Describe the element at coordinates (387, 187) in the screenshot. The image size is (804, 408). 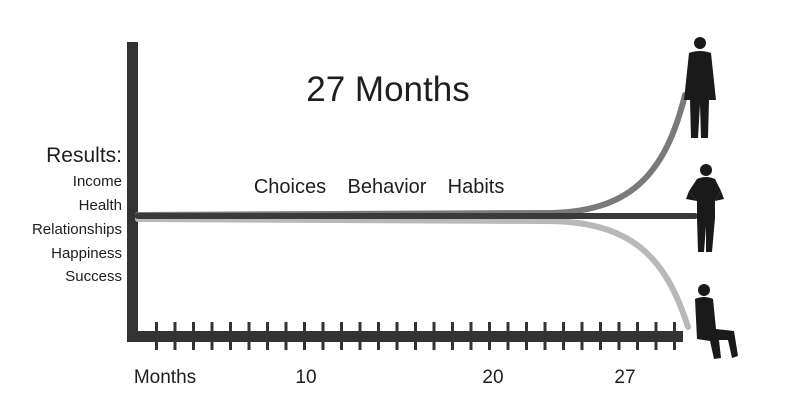
I see `word-behavior: Behavior` at that location.